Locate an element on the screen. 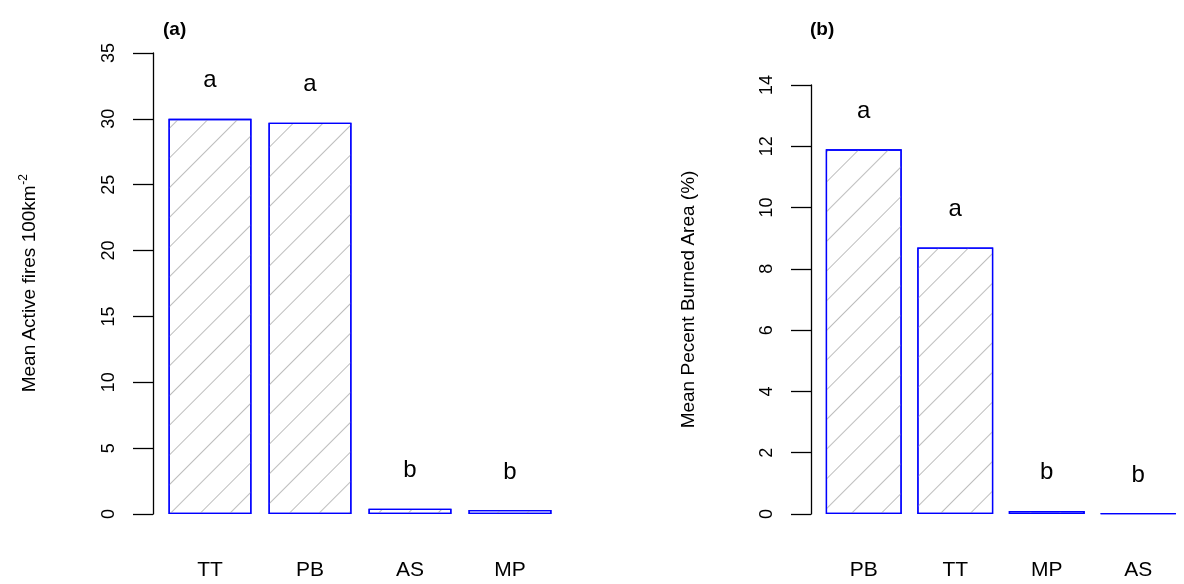 The width and height of the screenshot is (1184, 584). y-tick-label: 12 is located at coordinates (766, 146).